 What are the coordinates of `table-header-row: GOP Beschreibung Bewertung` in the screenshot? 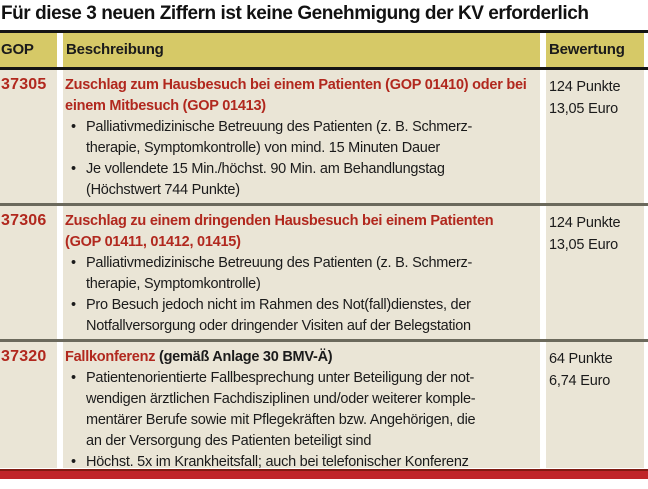 It's located at (324, 50).